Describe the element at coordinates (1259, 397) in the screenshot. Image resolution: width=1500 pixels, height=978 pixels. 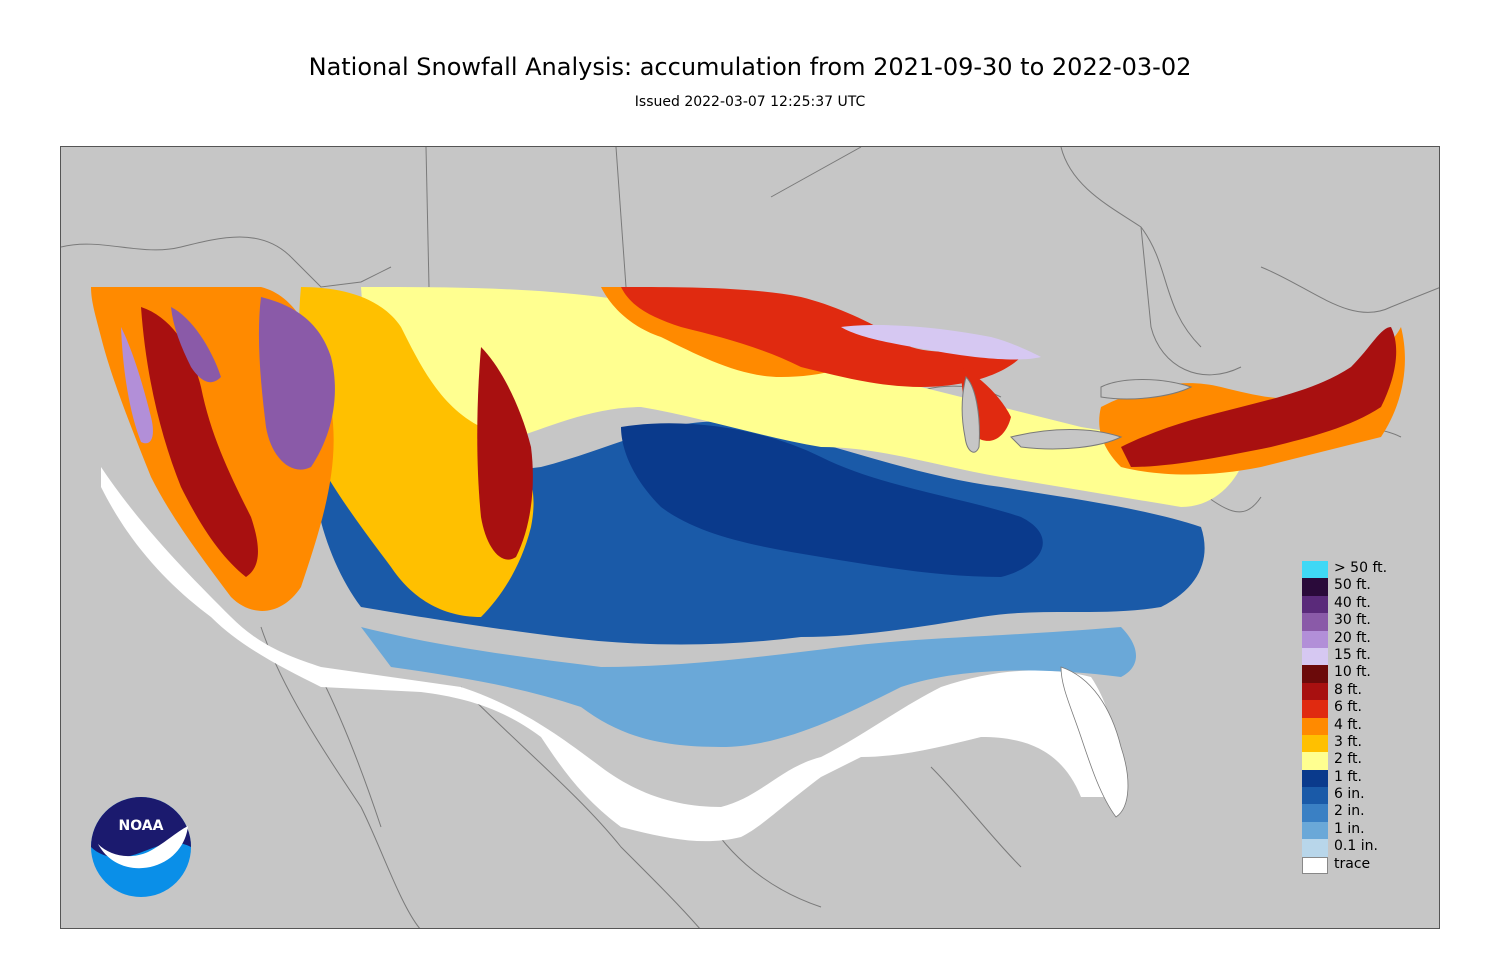
I see `eight-foot-region` at that location.